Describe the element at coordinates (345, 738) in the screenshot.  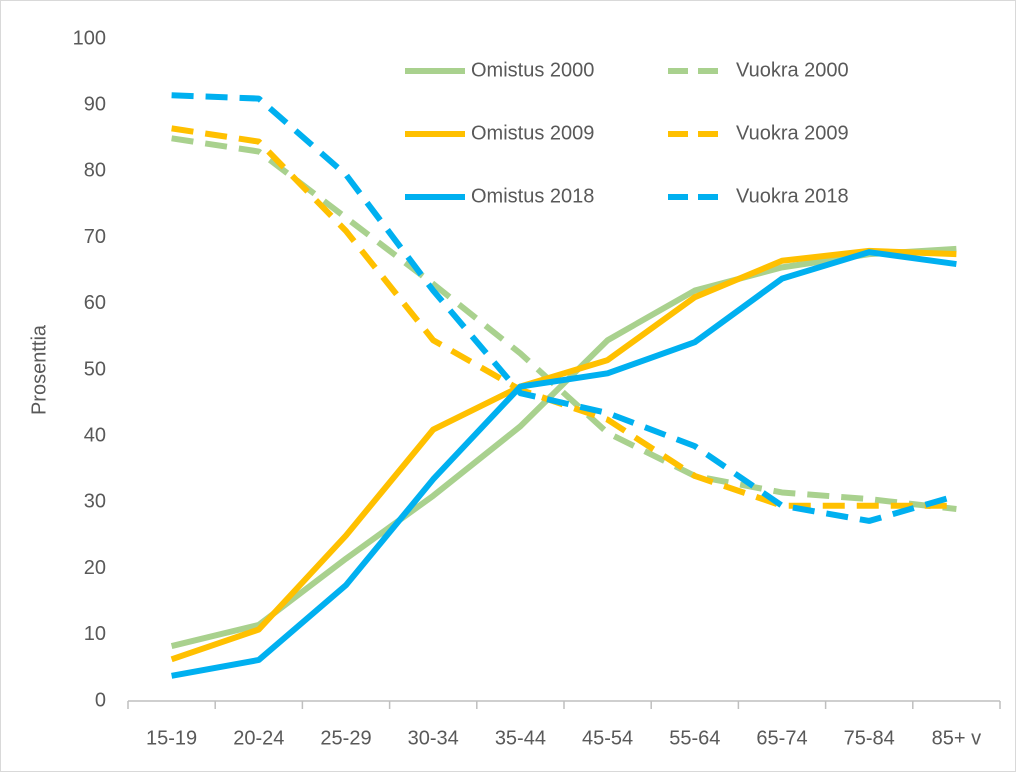
I see `x-tick-label: 25-29` at that location.